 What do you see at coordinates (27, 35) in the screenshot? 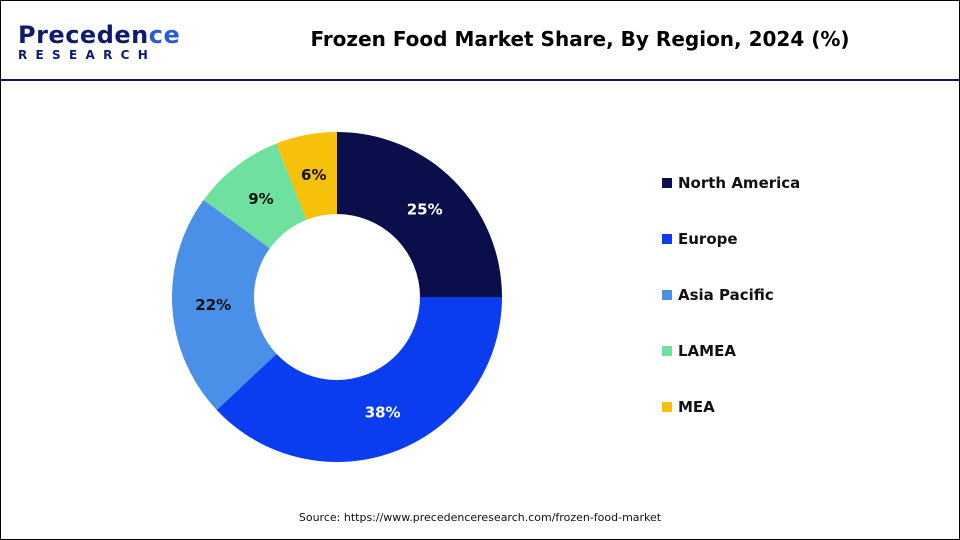
I see `logo-text: P` at bounding box center [27, 35].